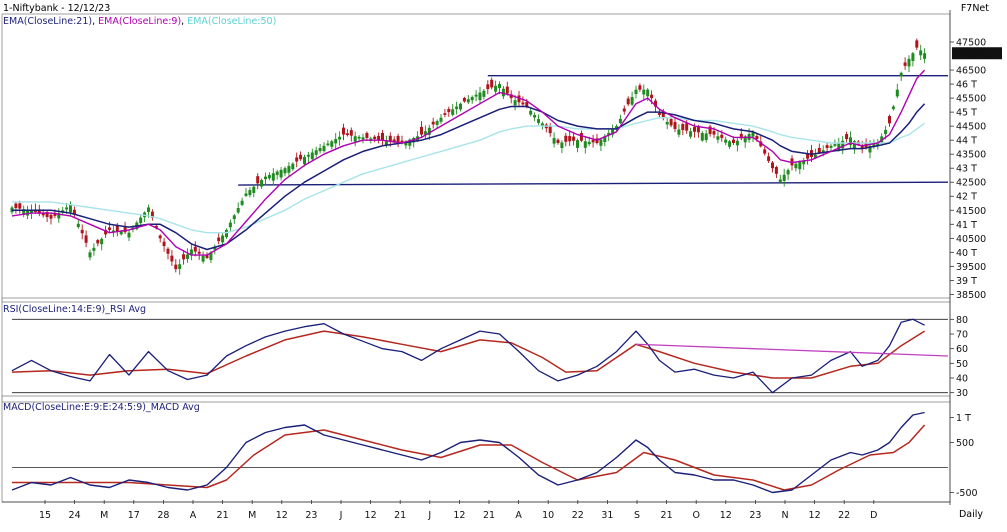 This screenshot has height=532, width=1007. What do you see at coordinates (31, 8) in the screenshot?
I see `instrument-name: 1-Niftybank` at bounding box center [31, 8].